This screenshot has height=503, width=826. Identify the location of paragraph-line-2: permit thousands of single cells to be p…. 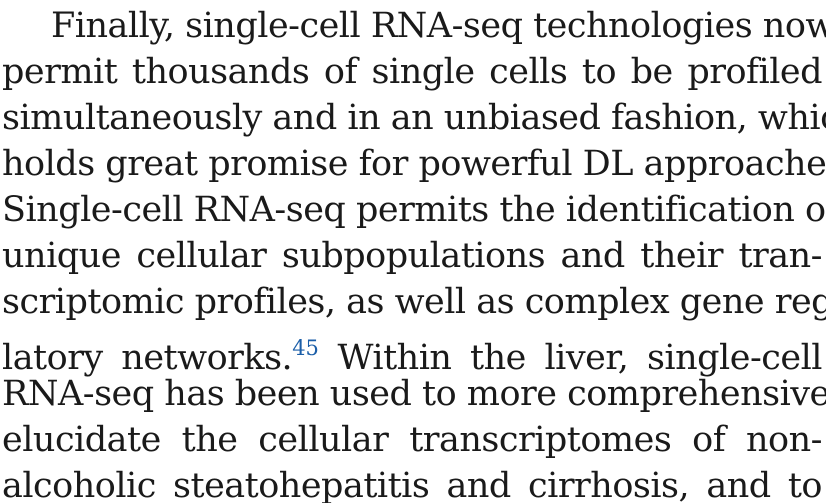
(412, 72).